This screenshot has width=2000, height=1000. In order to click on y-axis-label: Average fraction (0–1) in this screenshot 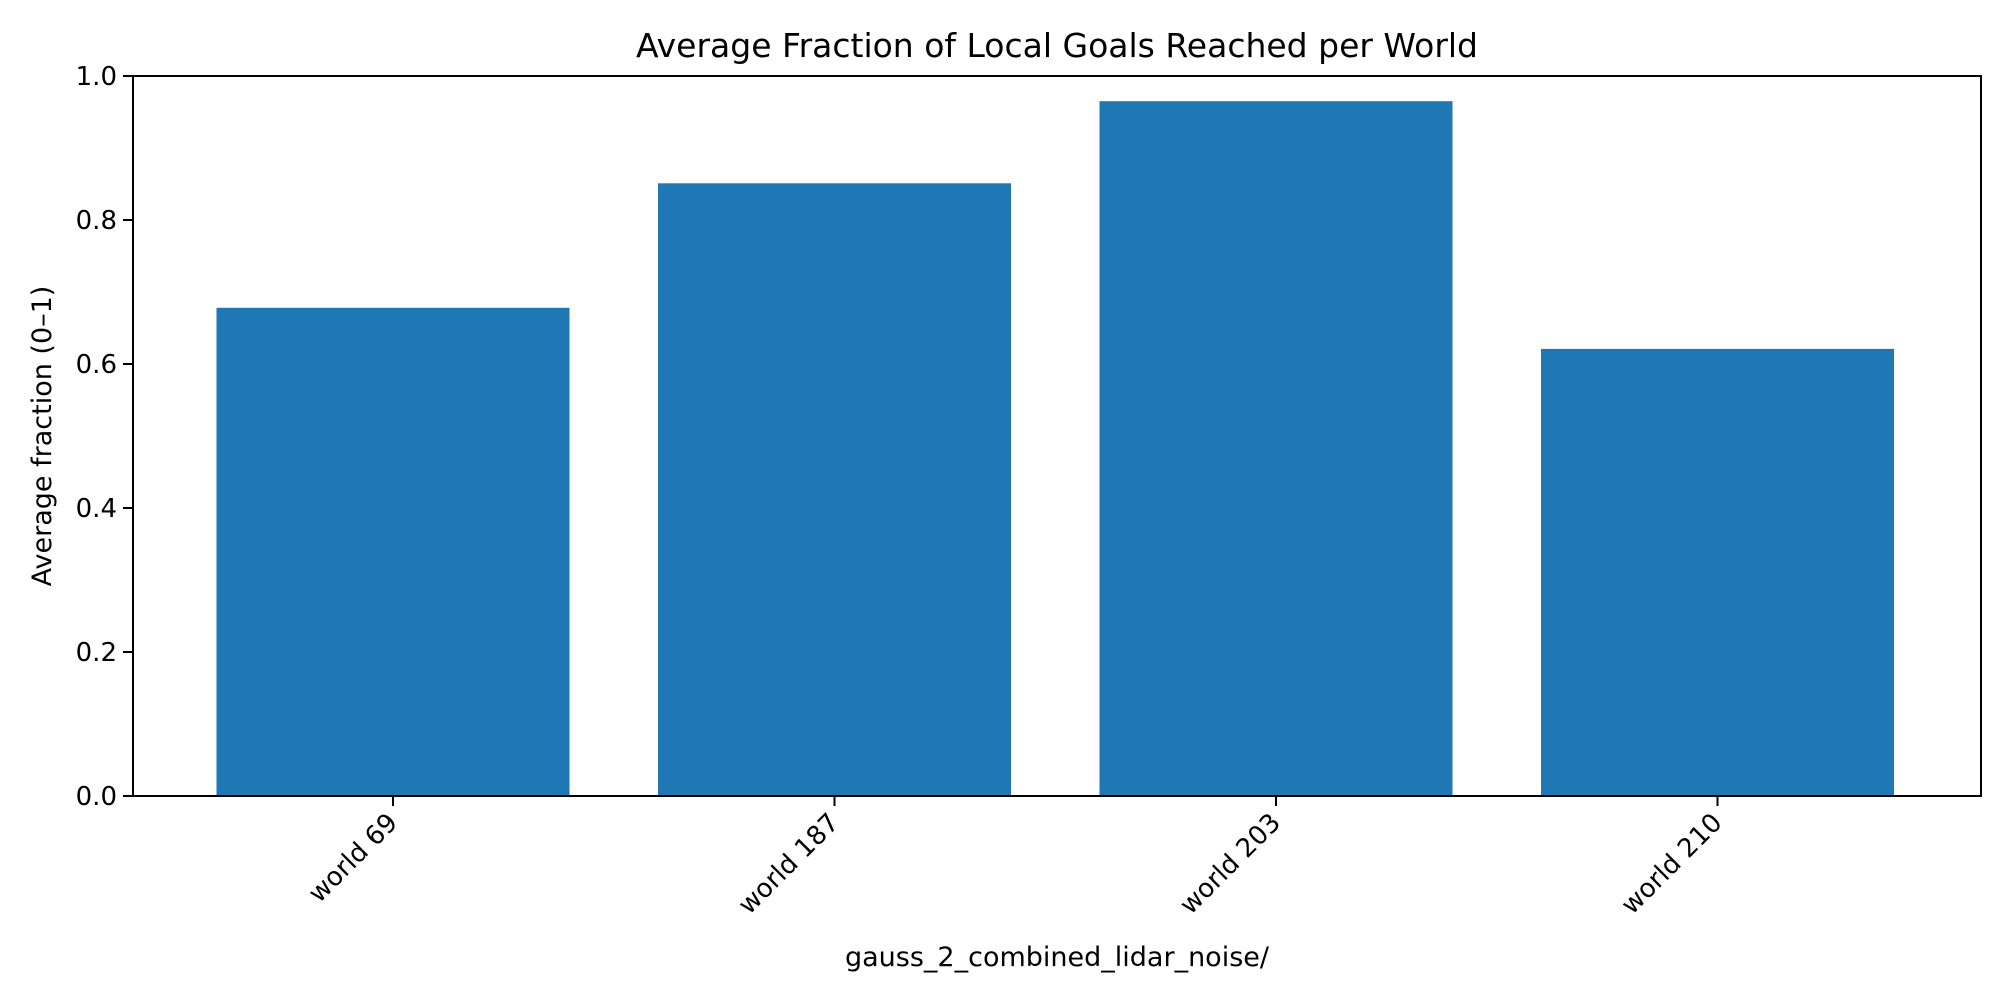, I will do `click(42, 436)`.